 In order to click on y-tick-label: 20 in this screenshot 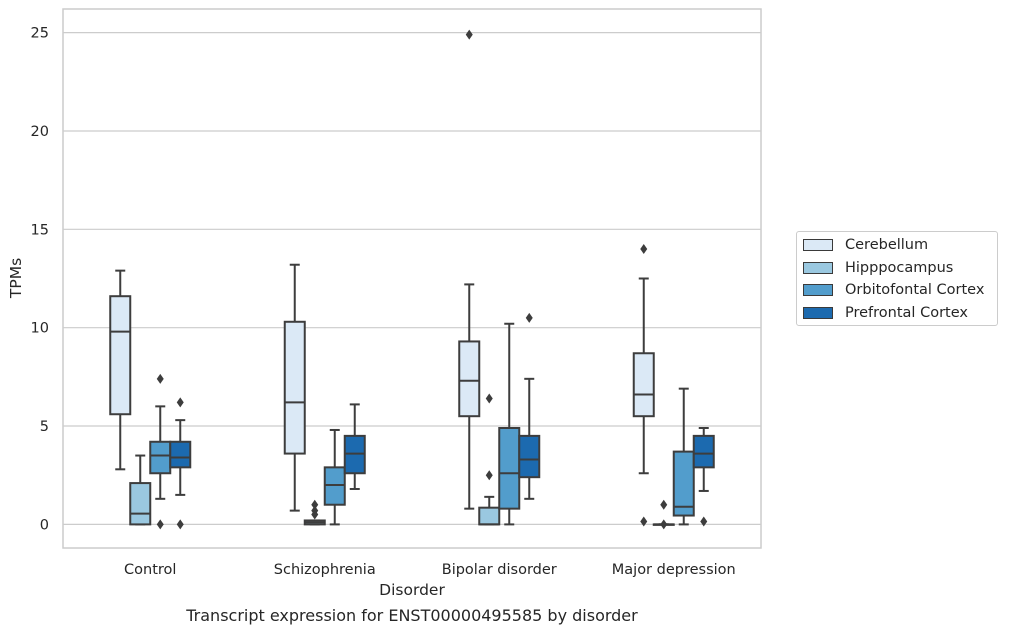, I will do `click(40, 132)`.